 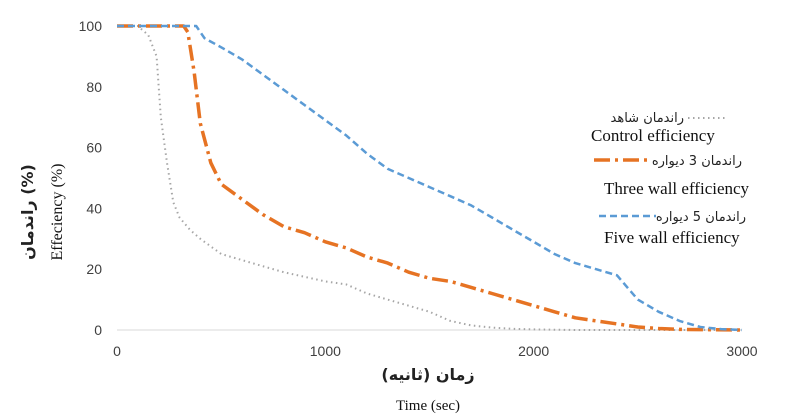 What do you see at coordinates (697, 161) in the screenshot?
I see `legend-label-three-wall-fa: راندمان 3 دیواره` at bounding box center [697, 161].